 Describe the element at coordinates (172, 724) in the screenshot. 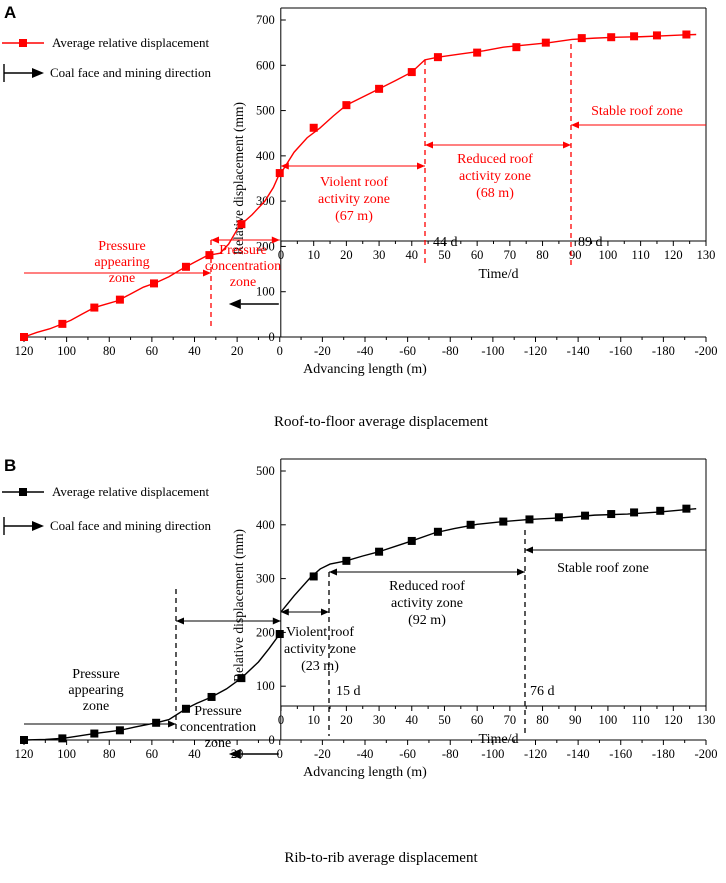

I see `panel-b-appearing-arrow-head` at that location.